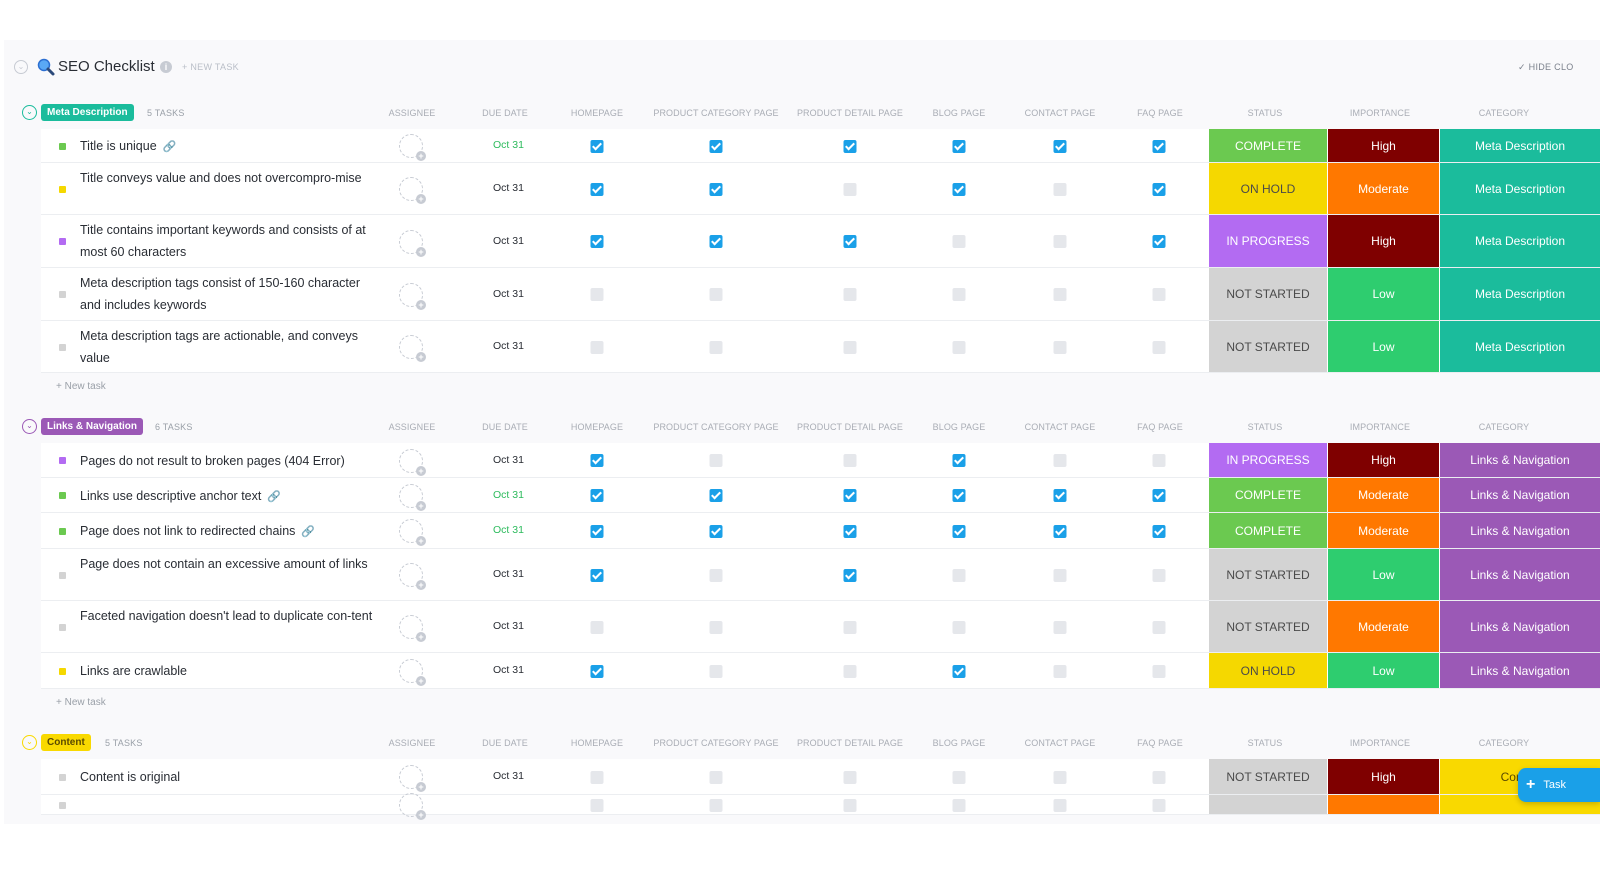 This screenshot has height=883, width=1600. Describe the element at coordinates (29, 426) in the screenshot. I see `group-collapse-icon: ⌄` at that location.